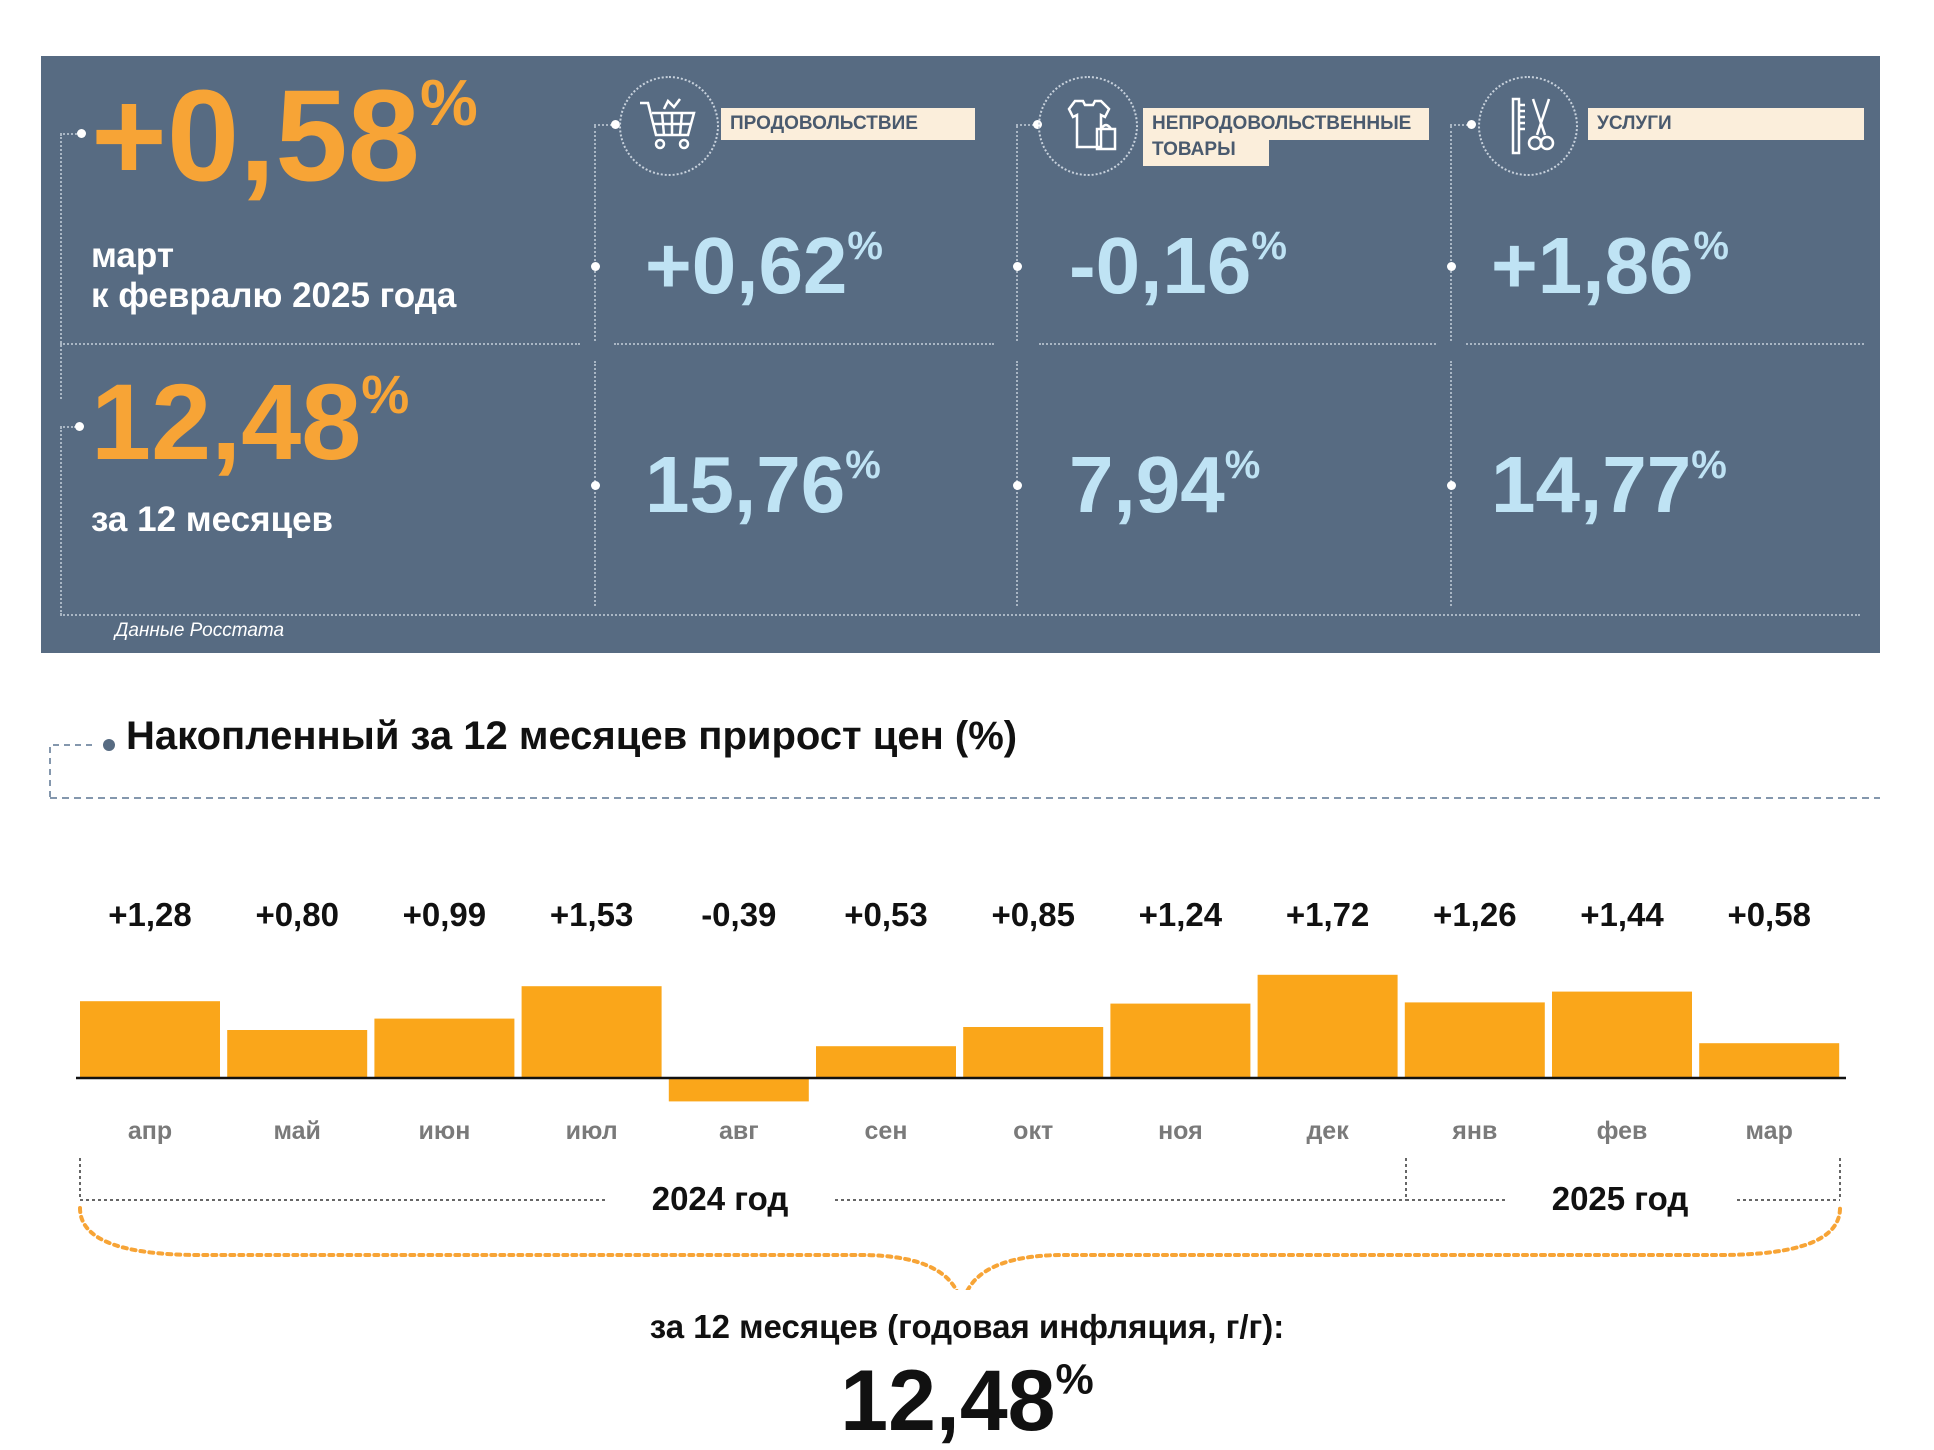 The width and height of the screenshot is (1934, 1450). Describe the element at coordinates (1622, 1131) in the screenshot. I see `category-label: фев` at that location.